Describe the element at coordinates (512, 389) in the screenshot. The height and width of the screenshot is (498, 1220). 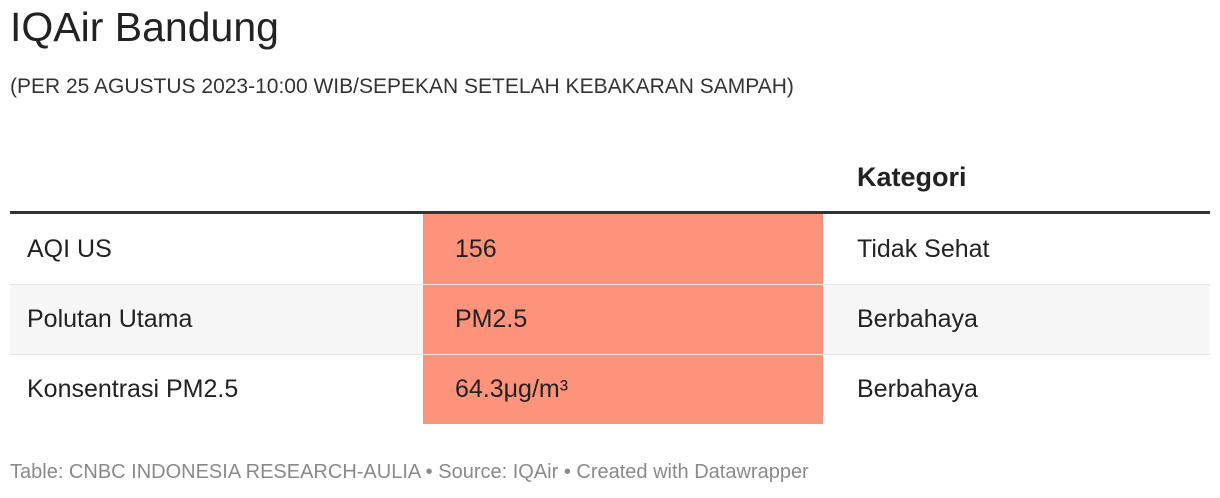
I see `table-cell: 64.3μg/m³` at that location.